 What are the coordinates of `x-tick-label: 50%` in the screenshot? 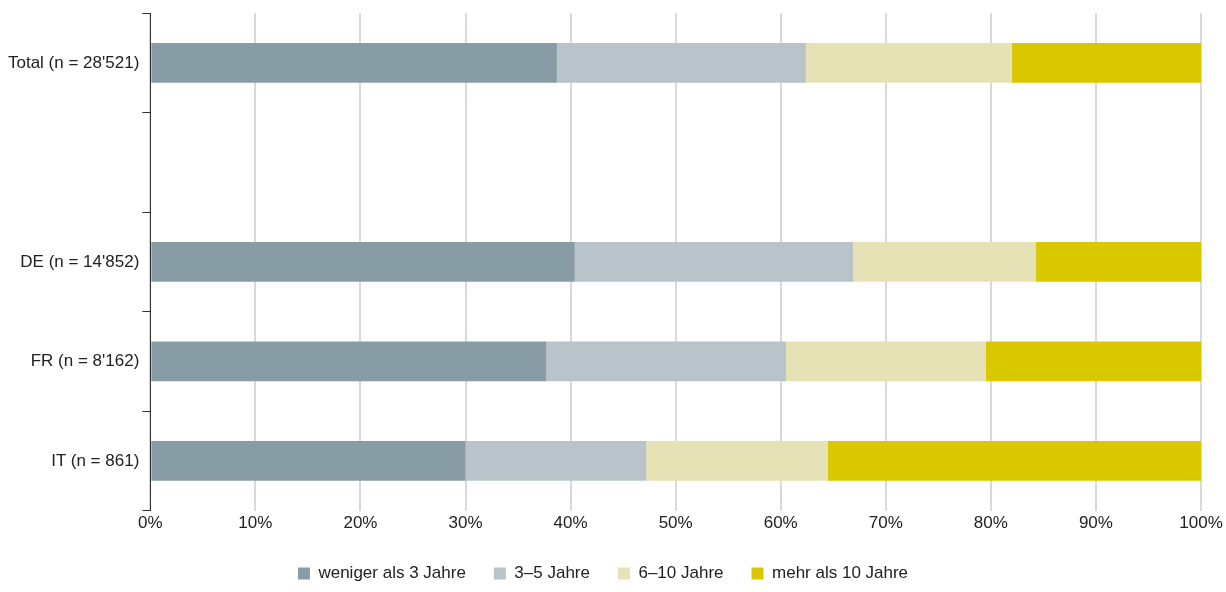 It's located at (675, 523).